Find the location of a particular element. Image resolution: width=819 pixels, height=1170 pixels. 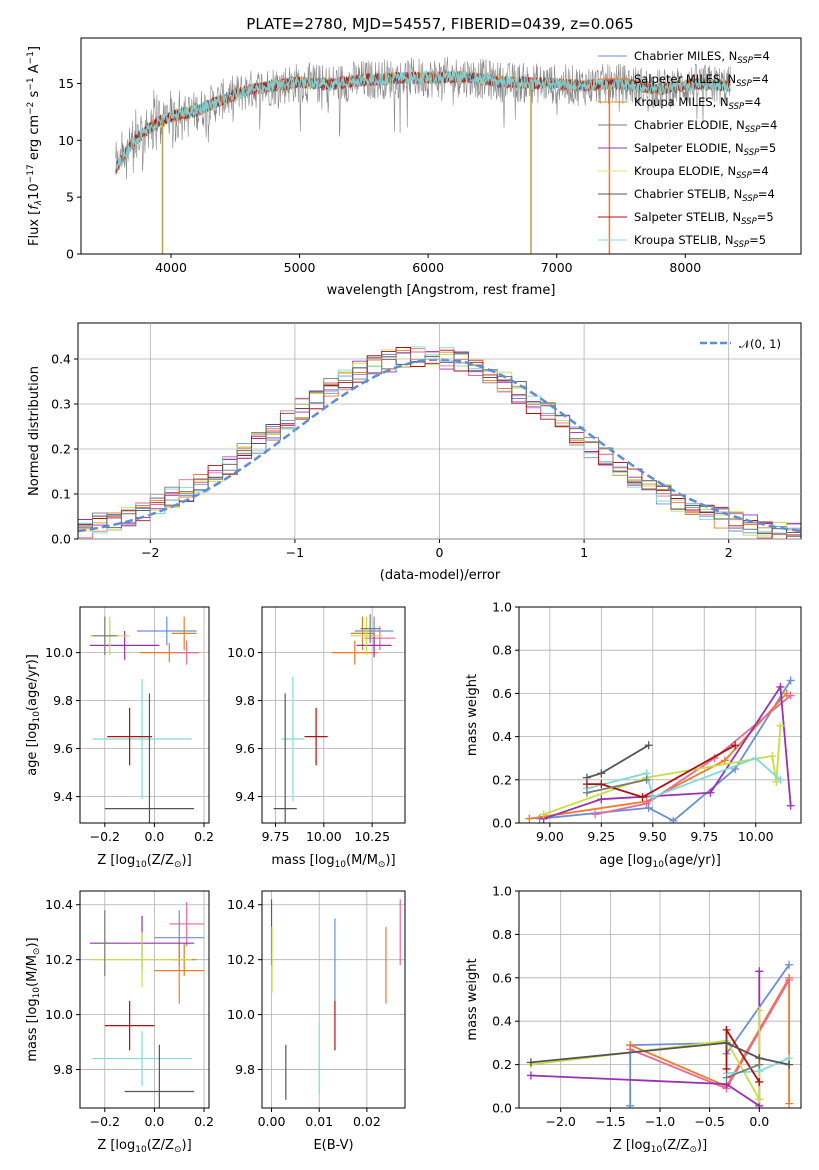

spectrum-ticks: 4000 5000 6000 7000 8000 0 5 10 15 is located at coordinates (379, 175).